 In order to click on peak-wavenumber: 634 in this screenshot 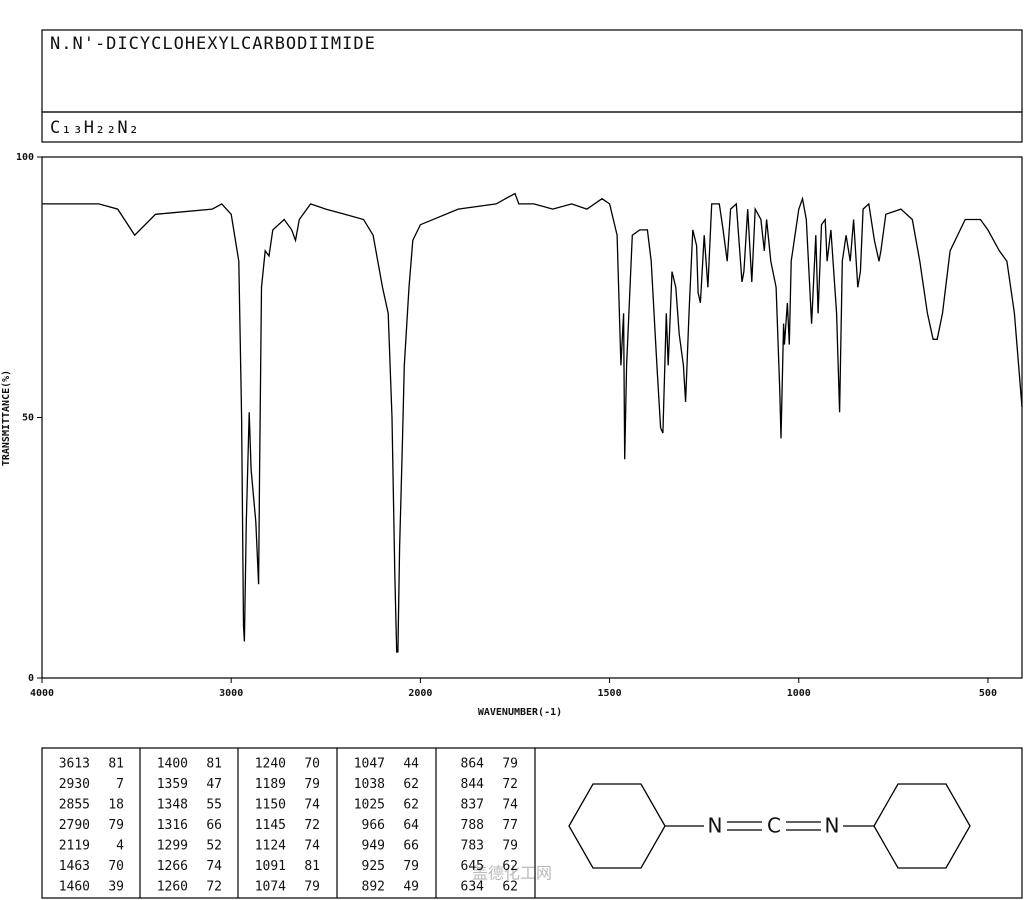, I will do `click(473, 887)`.